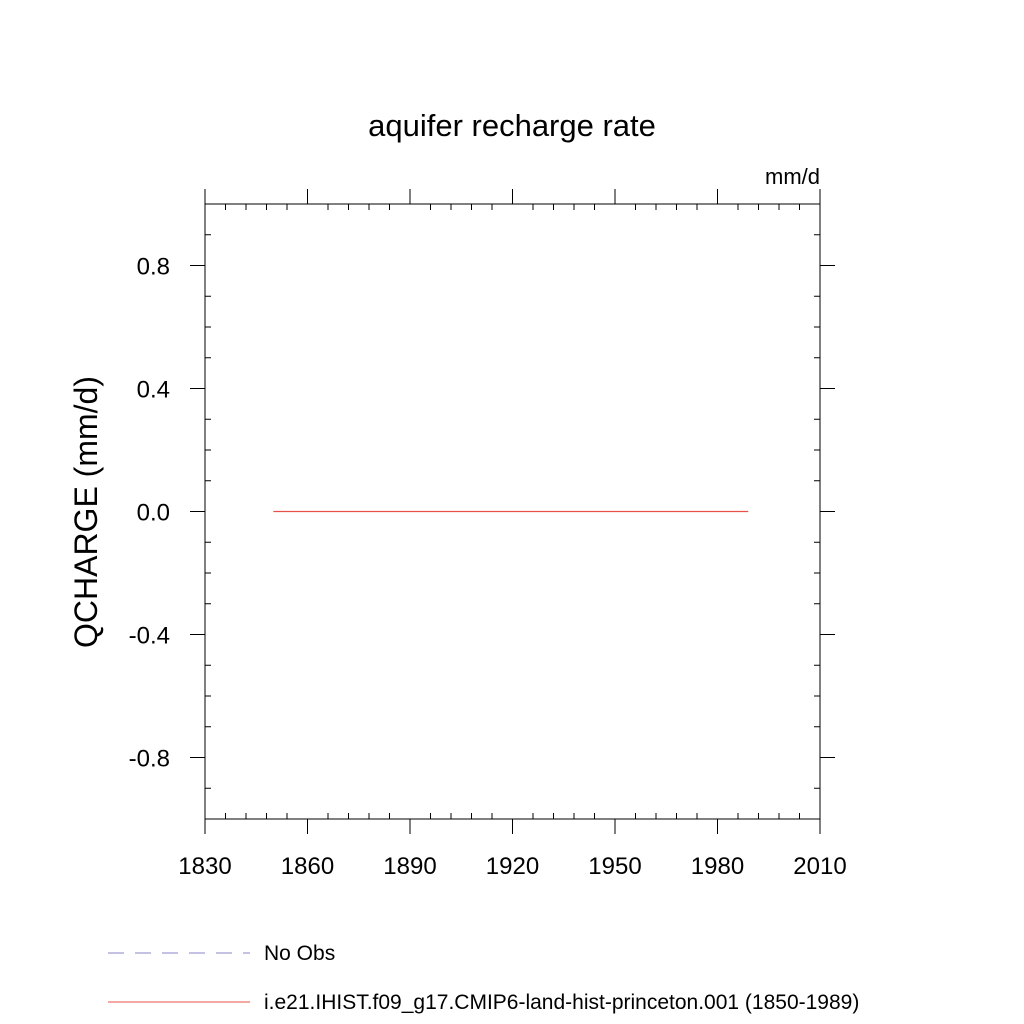 Image resolution: width=1024 pixels, height=1024 pixels. What do you see at coordinates (153, 267) in the screenshot?
I see `y-tick-label: 0.8` at bounding box center [153, 267].